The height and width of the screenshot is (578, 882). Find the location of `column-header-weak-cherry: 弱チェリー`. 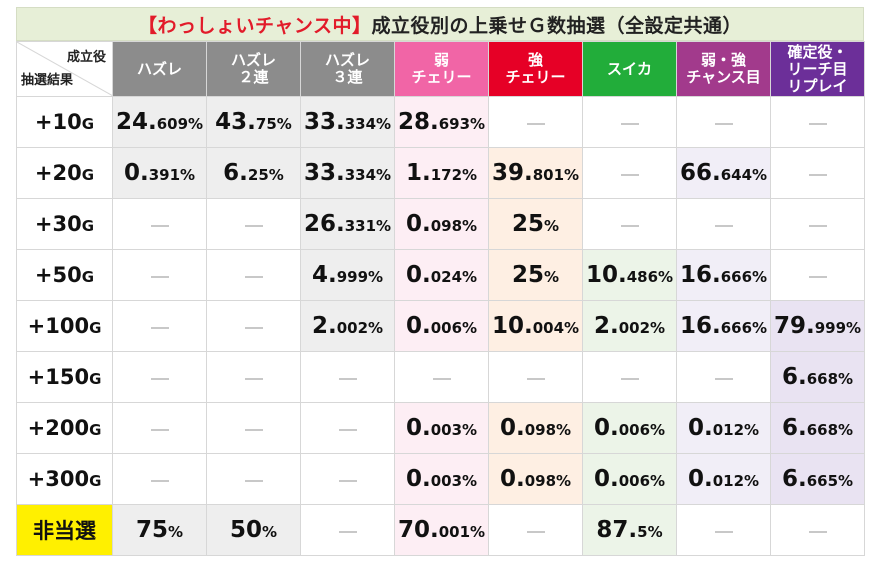

column-header-weak-cherry: 弱チェリー is located at coordinates (441, 69).